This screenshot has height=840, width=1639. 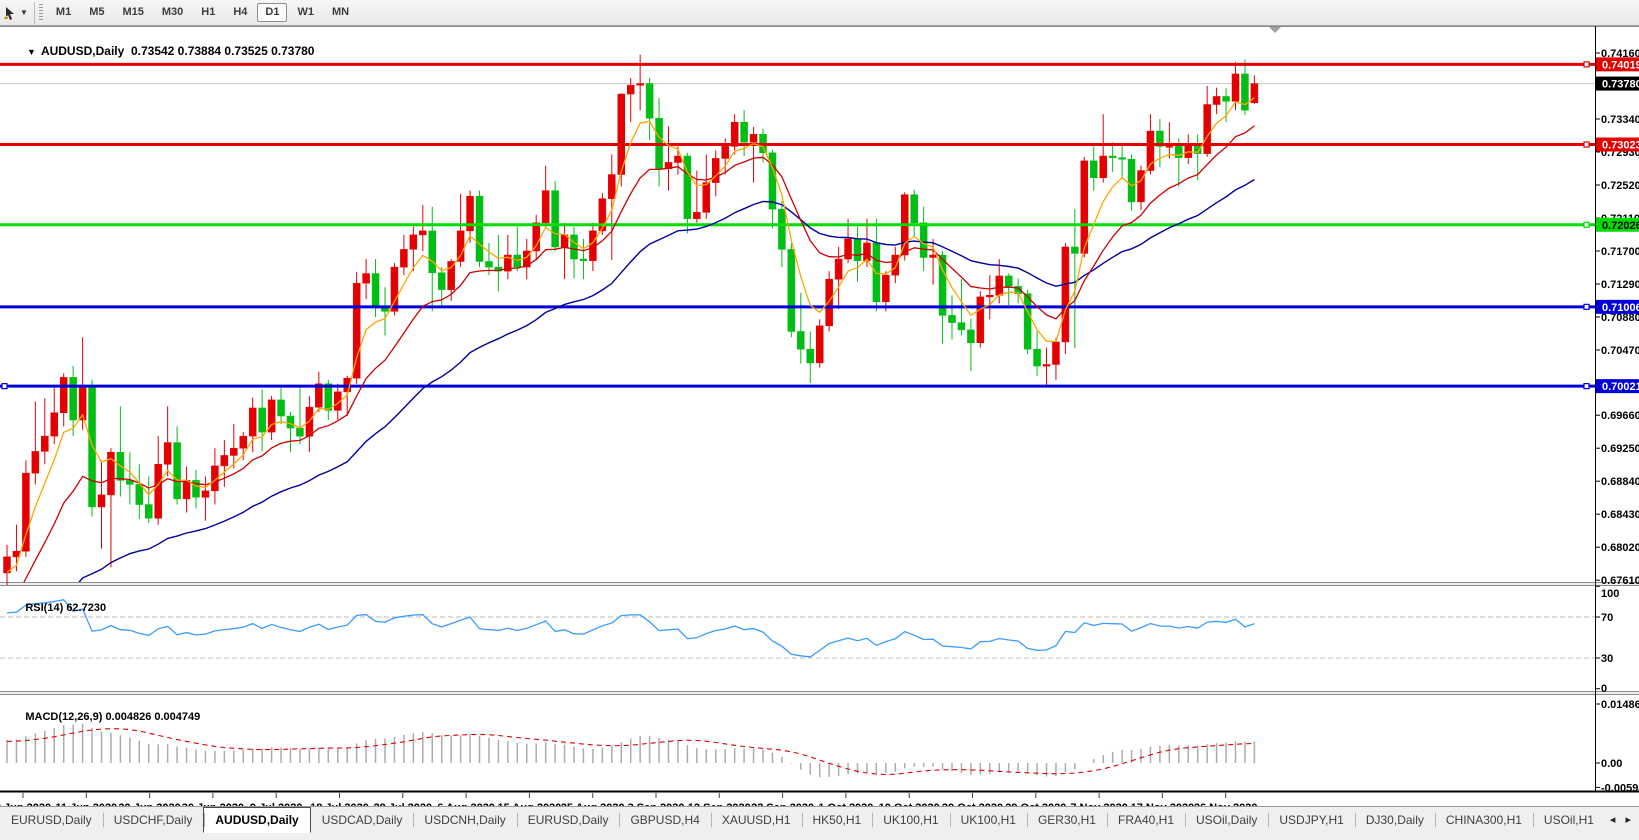 What do you see at coordinates (25, 804) in the screenshot?
I see `svg-text: 2 Jun 2020` at bounding box center [25, 804].